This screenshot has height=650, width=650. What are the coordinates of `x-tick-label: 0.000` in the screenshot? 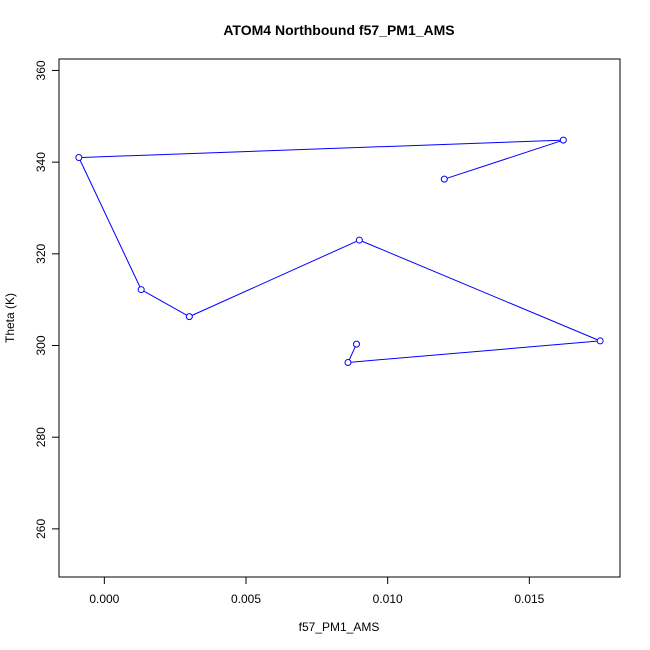 It's located at (104, 599).